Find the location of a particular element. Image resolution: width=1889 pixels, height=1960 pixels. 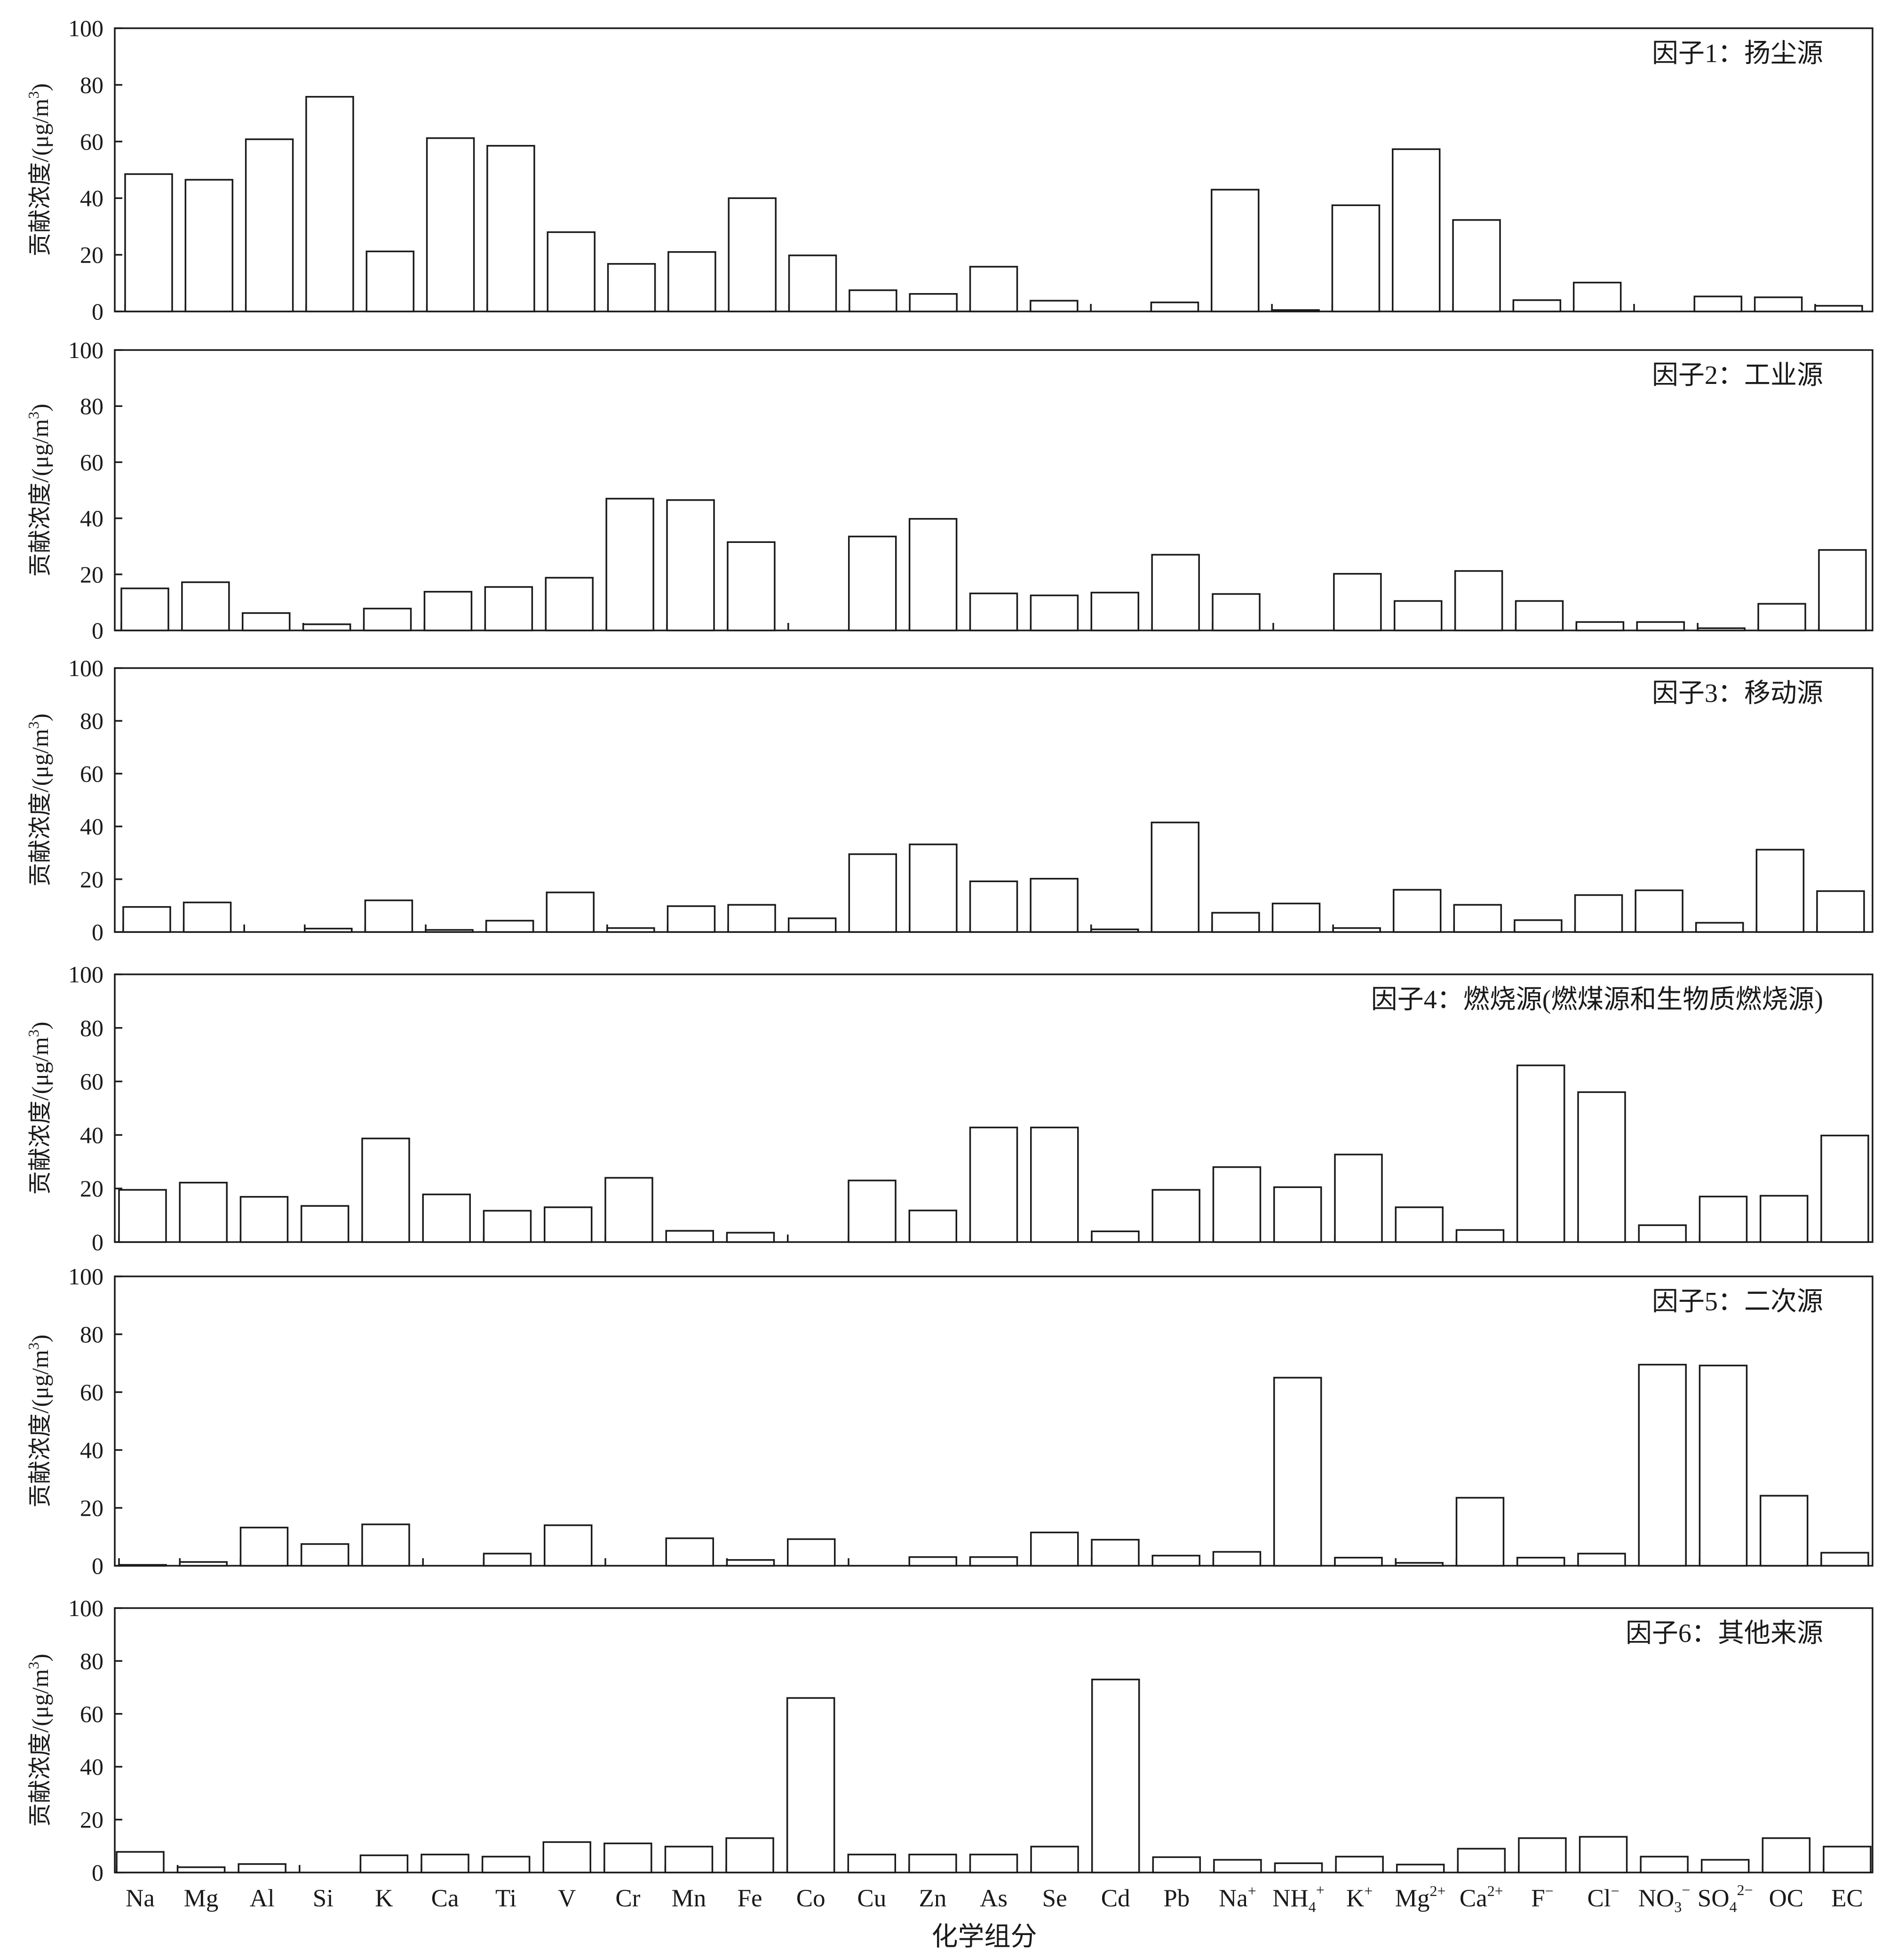

category-label: OC is located at coordinates (1786, 1898).